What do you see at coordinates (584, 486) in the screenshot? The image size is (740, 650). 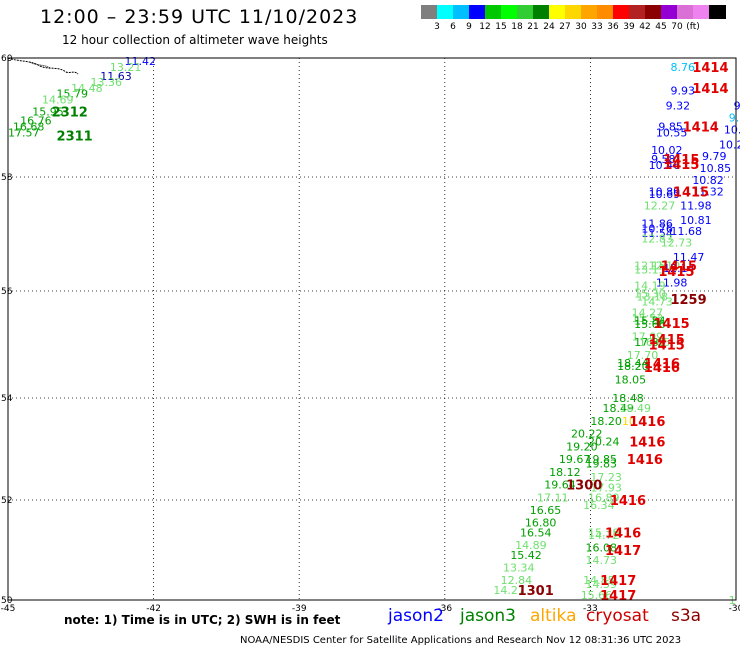 I see `pass-label: 1300` at bounding box center [584, 486].